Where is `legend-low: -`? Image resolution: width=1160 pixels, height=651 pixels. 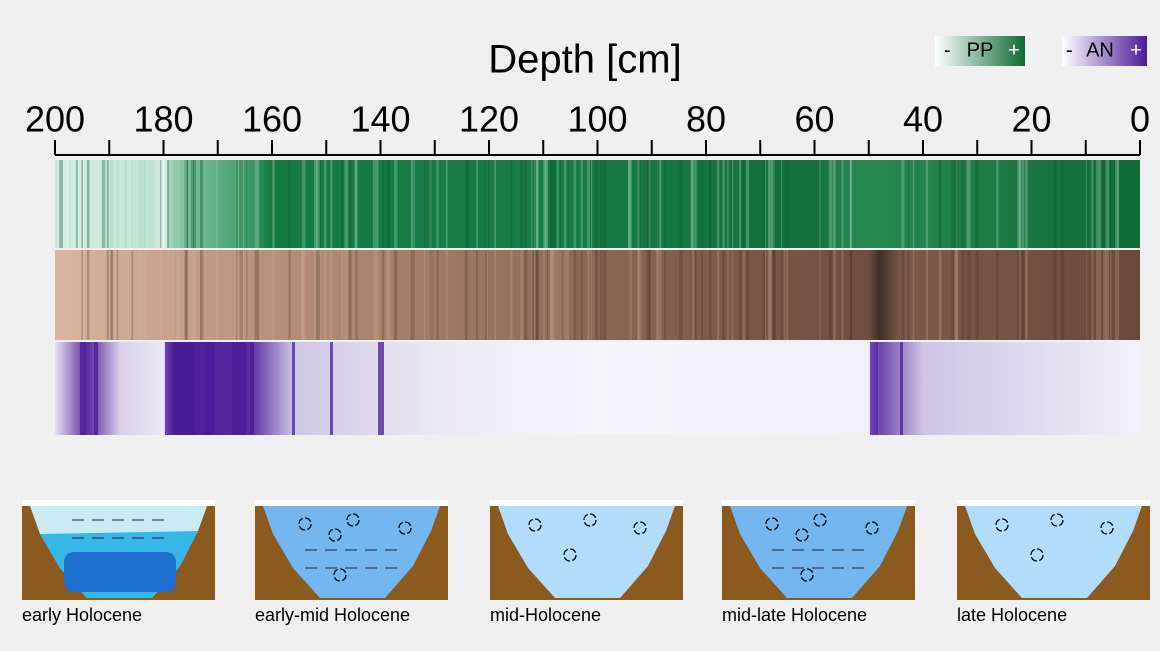 legend-low: - is located at coordinates (1069, 50).